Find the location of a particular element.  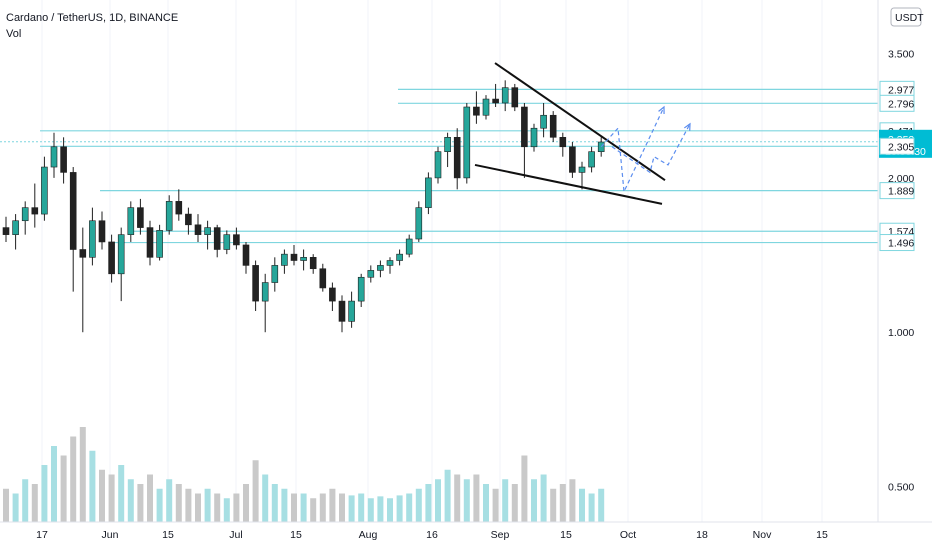

level-label: 2.977 is located at coordinates (901, 90).